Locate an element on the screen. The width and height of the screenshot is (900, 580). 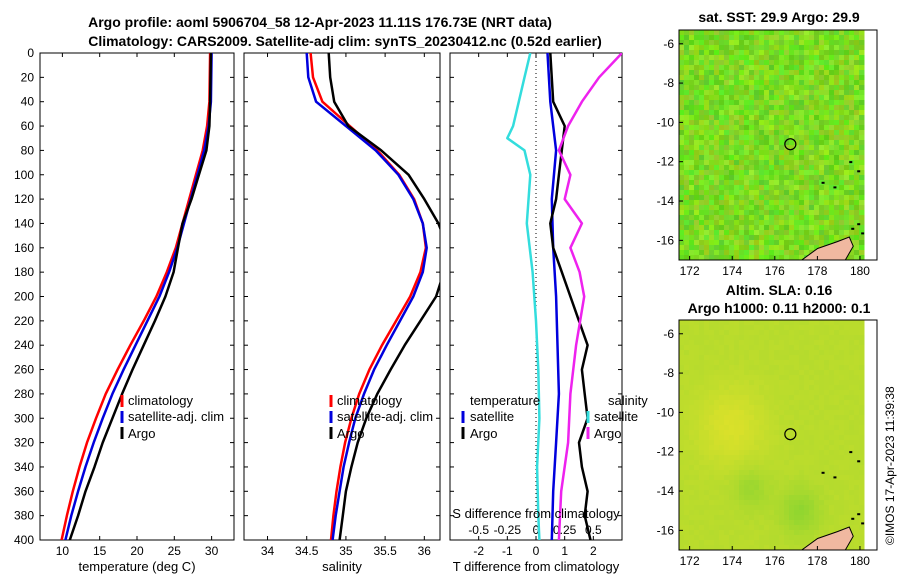
sst-map-axes is located at coordinates (778, 145).